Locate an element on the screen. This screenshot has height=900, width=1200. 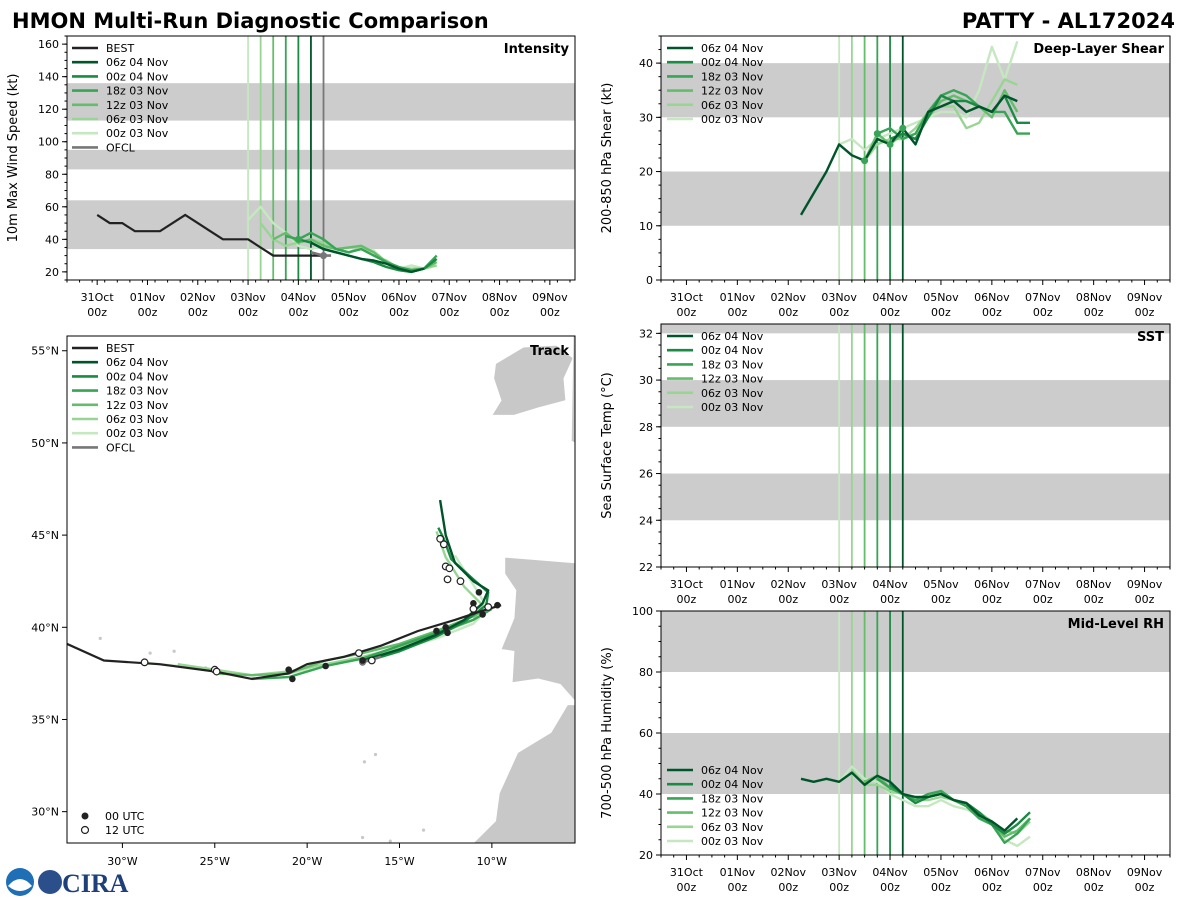
x-tick-label: 03Nov is located at coordinates (839, 872).